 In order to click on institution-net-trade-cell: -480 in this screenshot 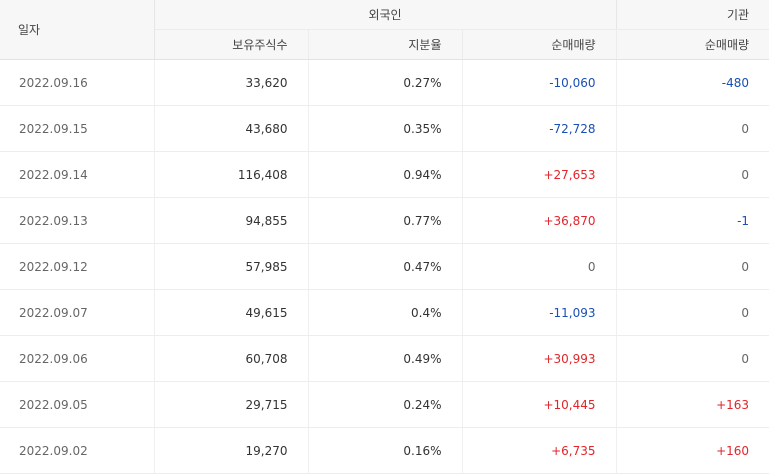, I will do `click(692, 82)`.